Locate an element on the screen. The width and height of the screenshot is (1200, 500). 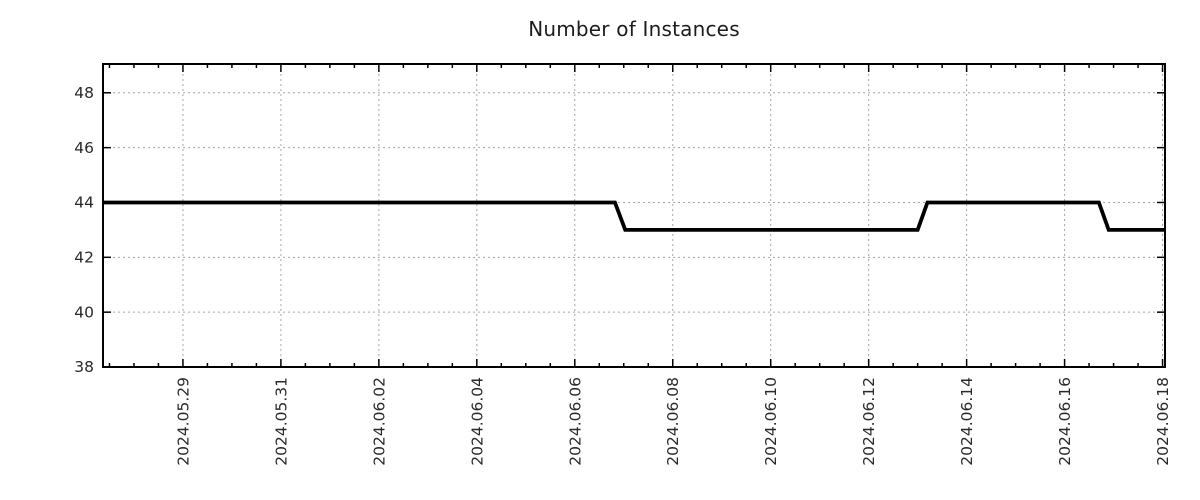
x-tick-label: 2024.06.08 is located at coordinates (673, 421).